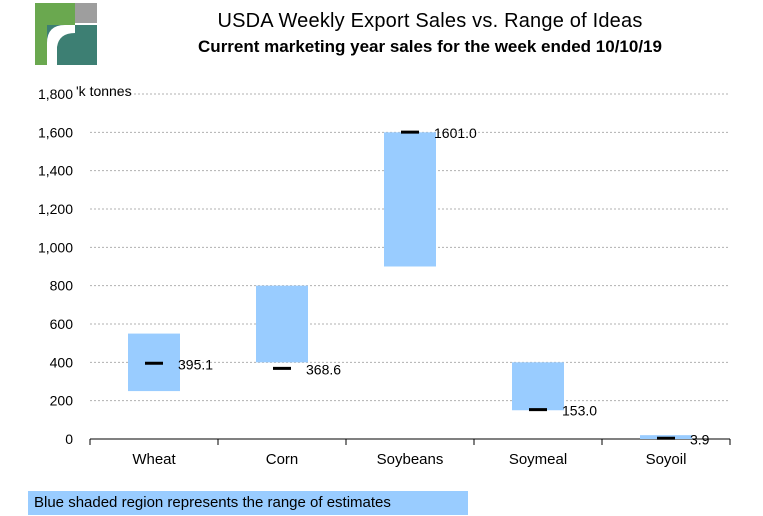  Describe the element at coordinates (579, 411) in the screenshot. I see `data-label: 153.0` at that location.